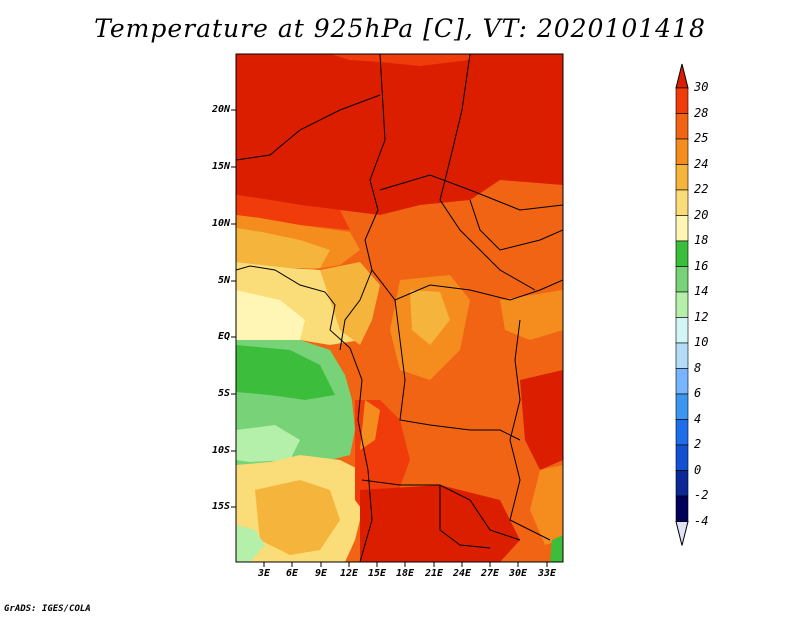 The height and width of the screenshot is (618, 800). What do you see at coordinates (349, 573) in the screenshot?
I see `lon-label-12e: 12E` at bounding box center [349, 573].